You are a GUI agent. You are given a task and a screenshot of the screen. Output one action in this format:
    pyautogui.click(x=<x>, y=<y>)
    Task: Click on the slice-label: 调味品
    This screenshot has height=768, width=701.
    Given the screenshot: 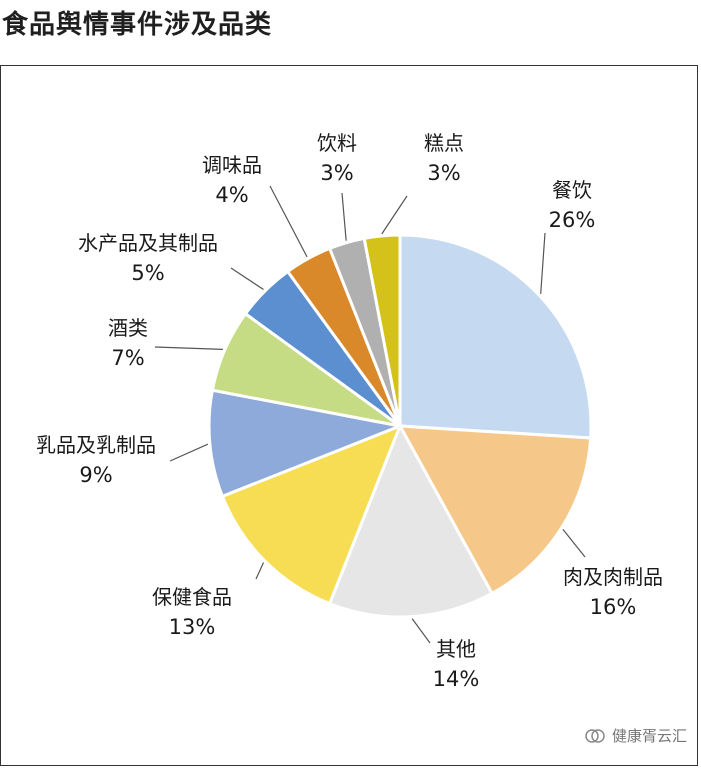 What is the action you would take?
    pyautogui.click(x=232, y=165)
    